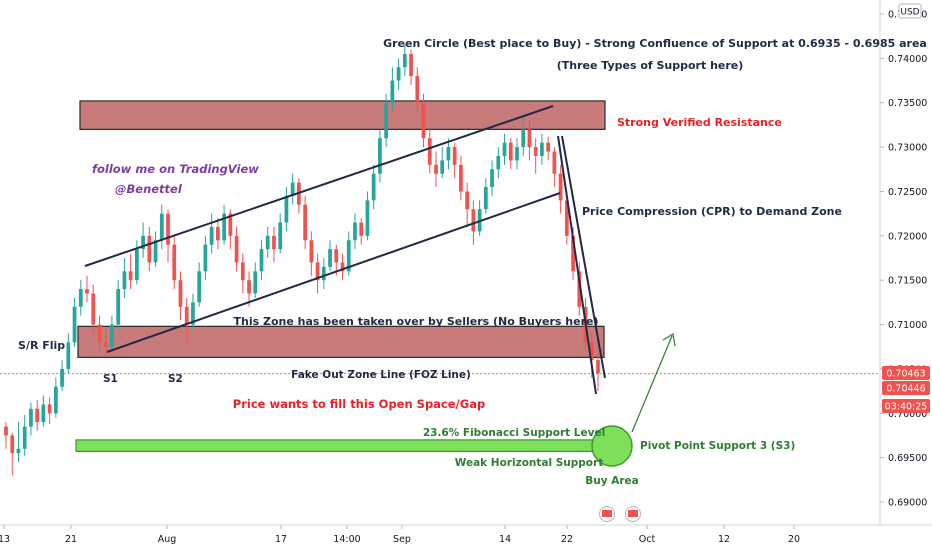  I want to click on x-tick-label: 17, so click(281, 539).